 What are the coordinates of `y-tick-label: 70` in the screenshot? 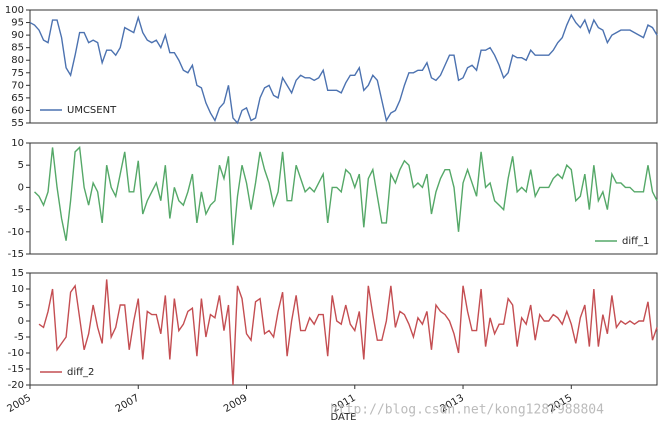 It's located at (17, 85).